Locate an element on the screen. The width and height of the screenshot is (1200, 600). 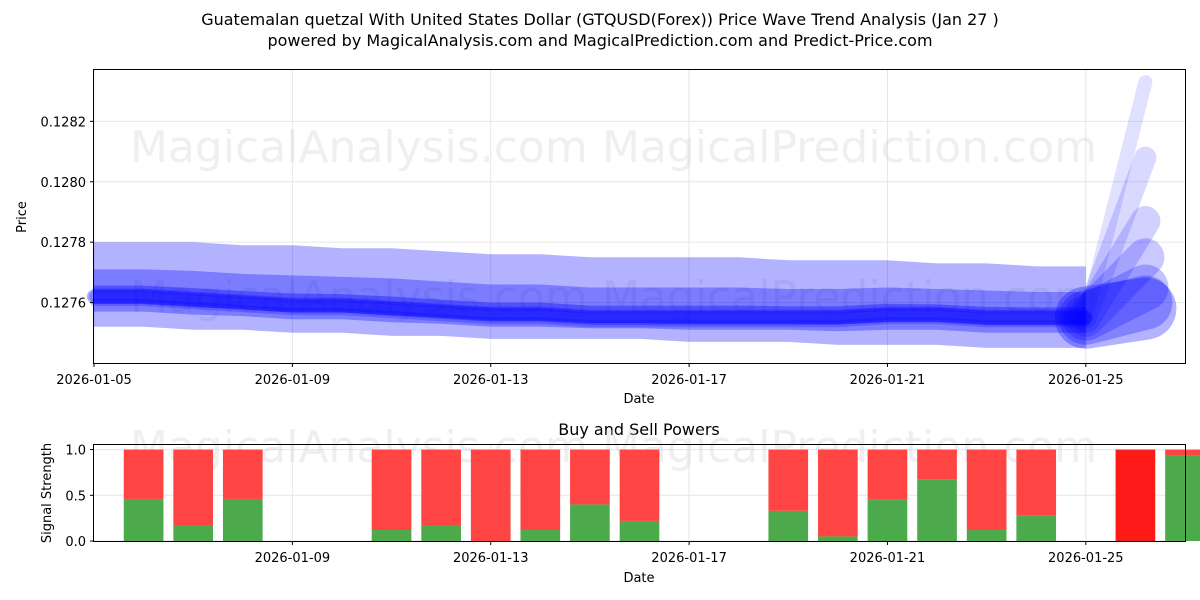
top-ytick-label-3: 0.1282 is located at coordinates (64, 122).